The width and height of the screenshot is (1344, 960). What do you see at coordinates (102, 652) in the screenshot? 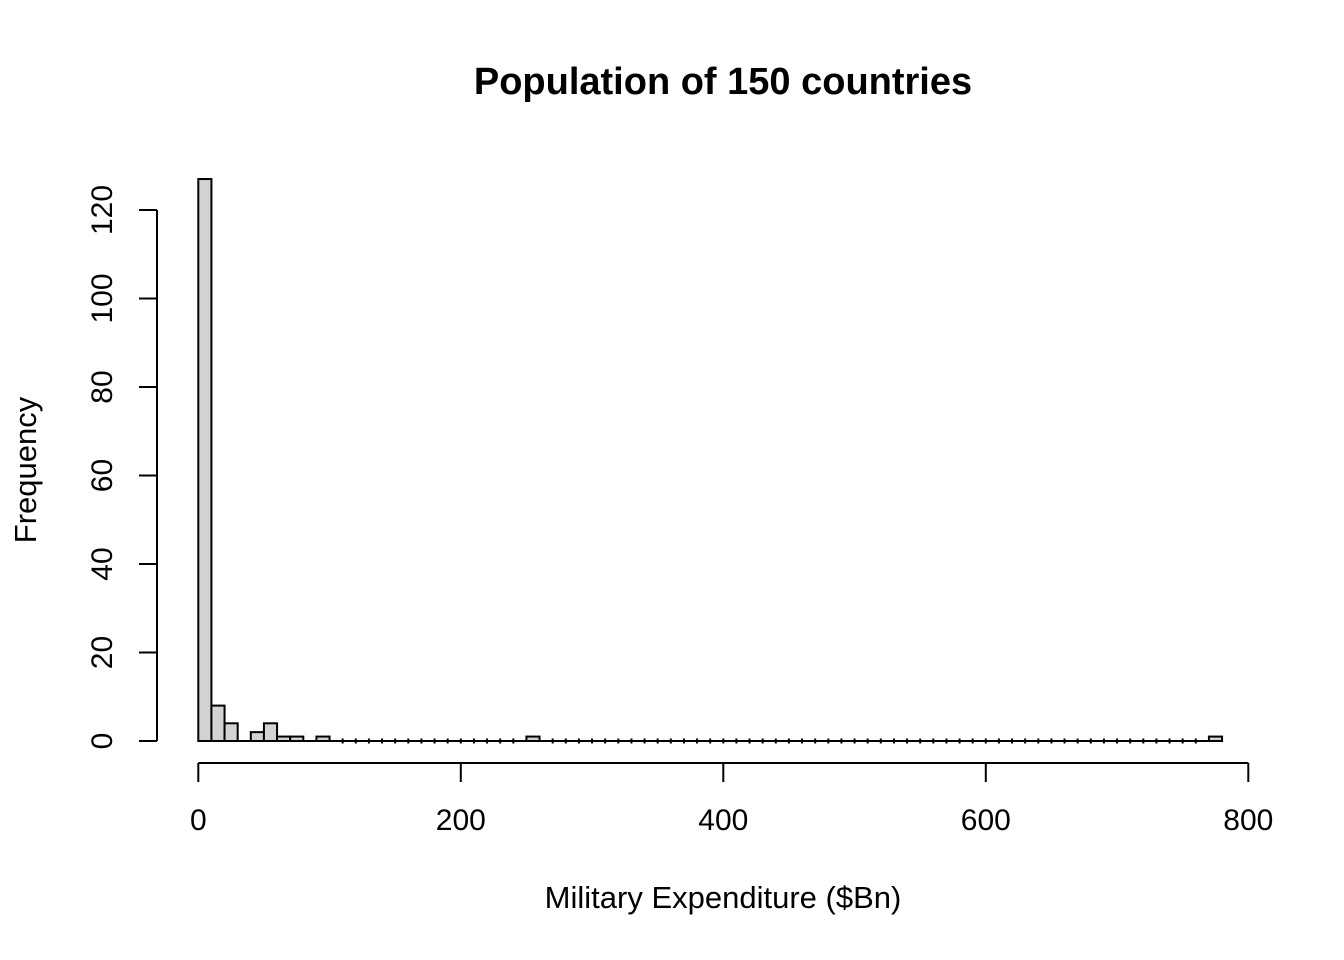
I see `y-tick-label: 20` at bounding box center [102, 652].